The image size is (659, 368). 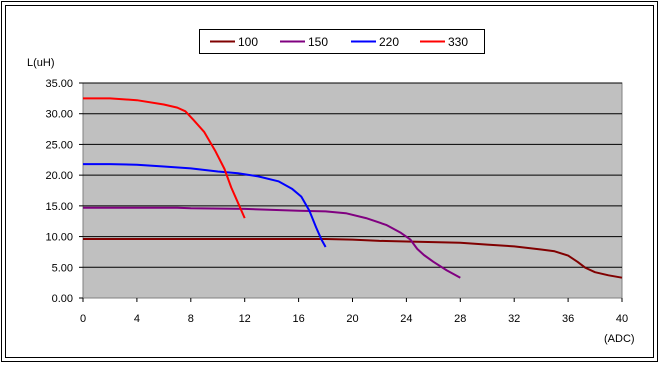 I want to click on y-tick-label: 25.00, so click(x=59, y=145).